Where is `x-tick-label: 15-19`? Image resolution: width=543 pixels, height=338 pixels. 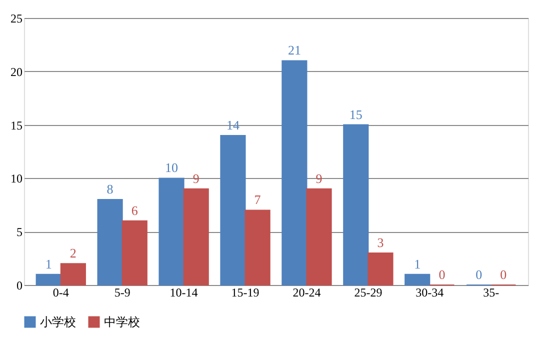
x-tick-label: 15-19 is located at coordinates (245, 293).